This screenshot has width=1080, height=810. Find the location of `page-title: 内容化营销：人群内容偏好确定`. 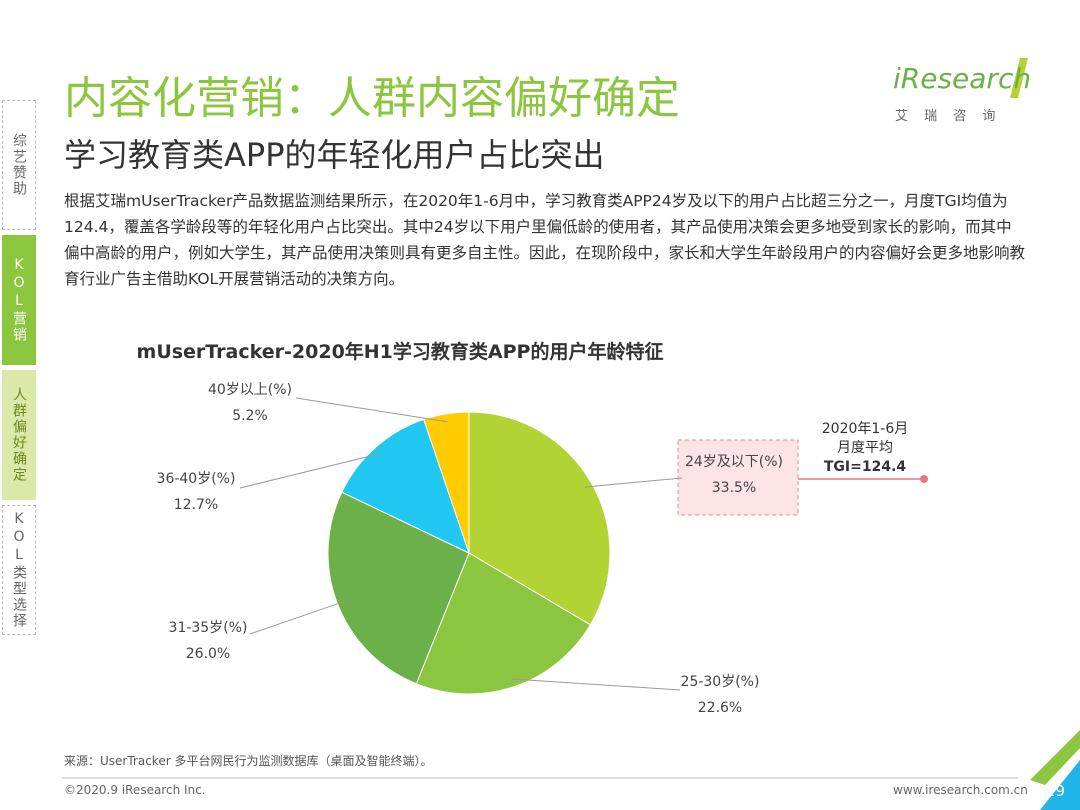

page-title: 内容化营销：人群内容偏好确定 is located at coordinates (372, 98).